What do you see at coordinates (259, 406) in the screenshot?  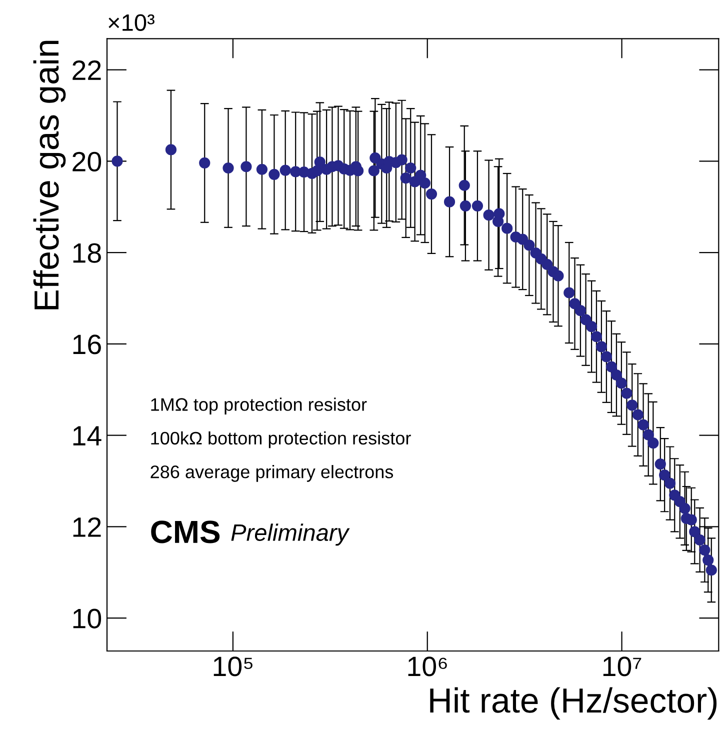 I see `annotation: 1MΩ top protection resistor` at bounding box center [259, 406].